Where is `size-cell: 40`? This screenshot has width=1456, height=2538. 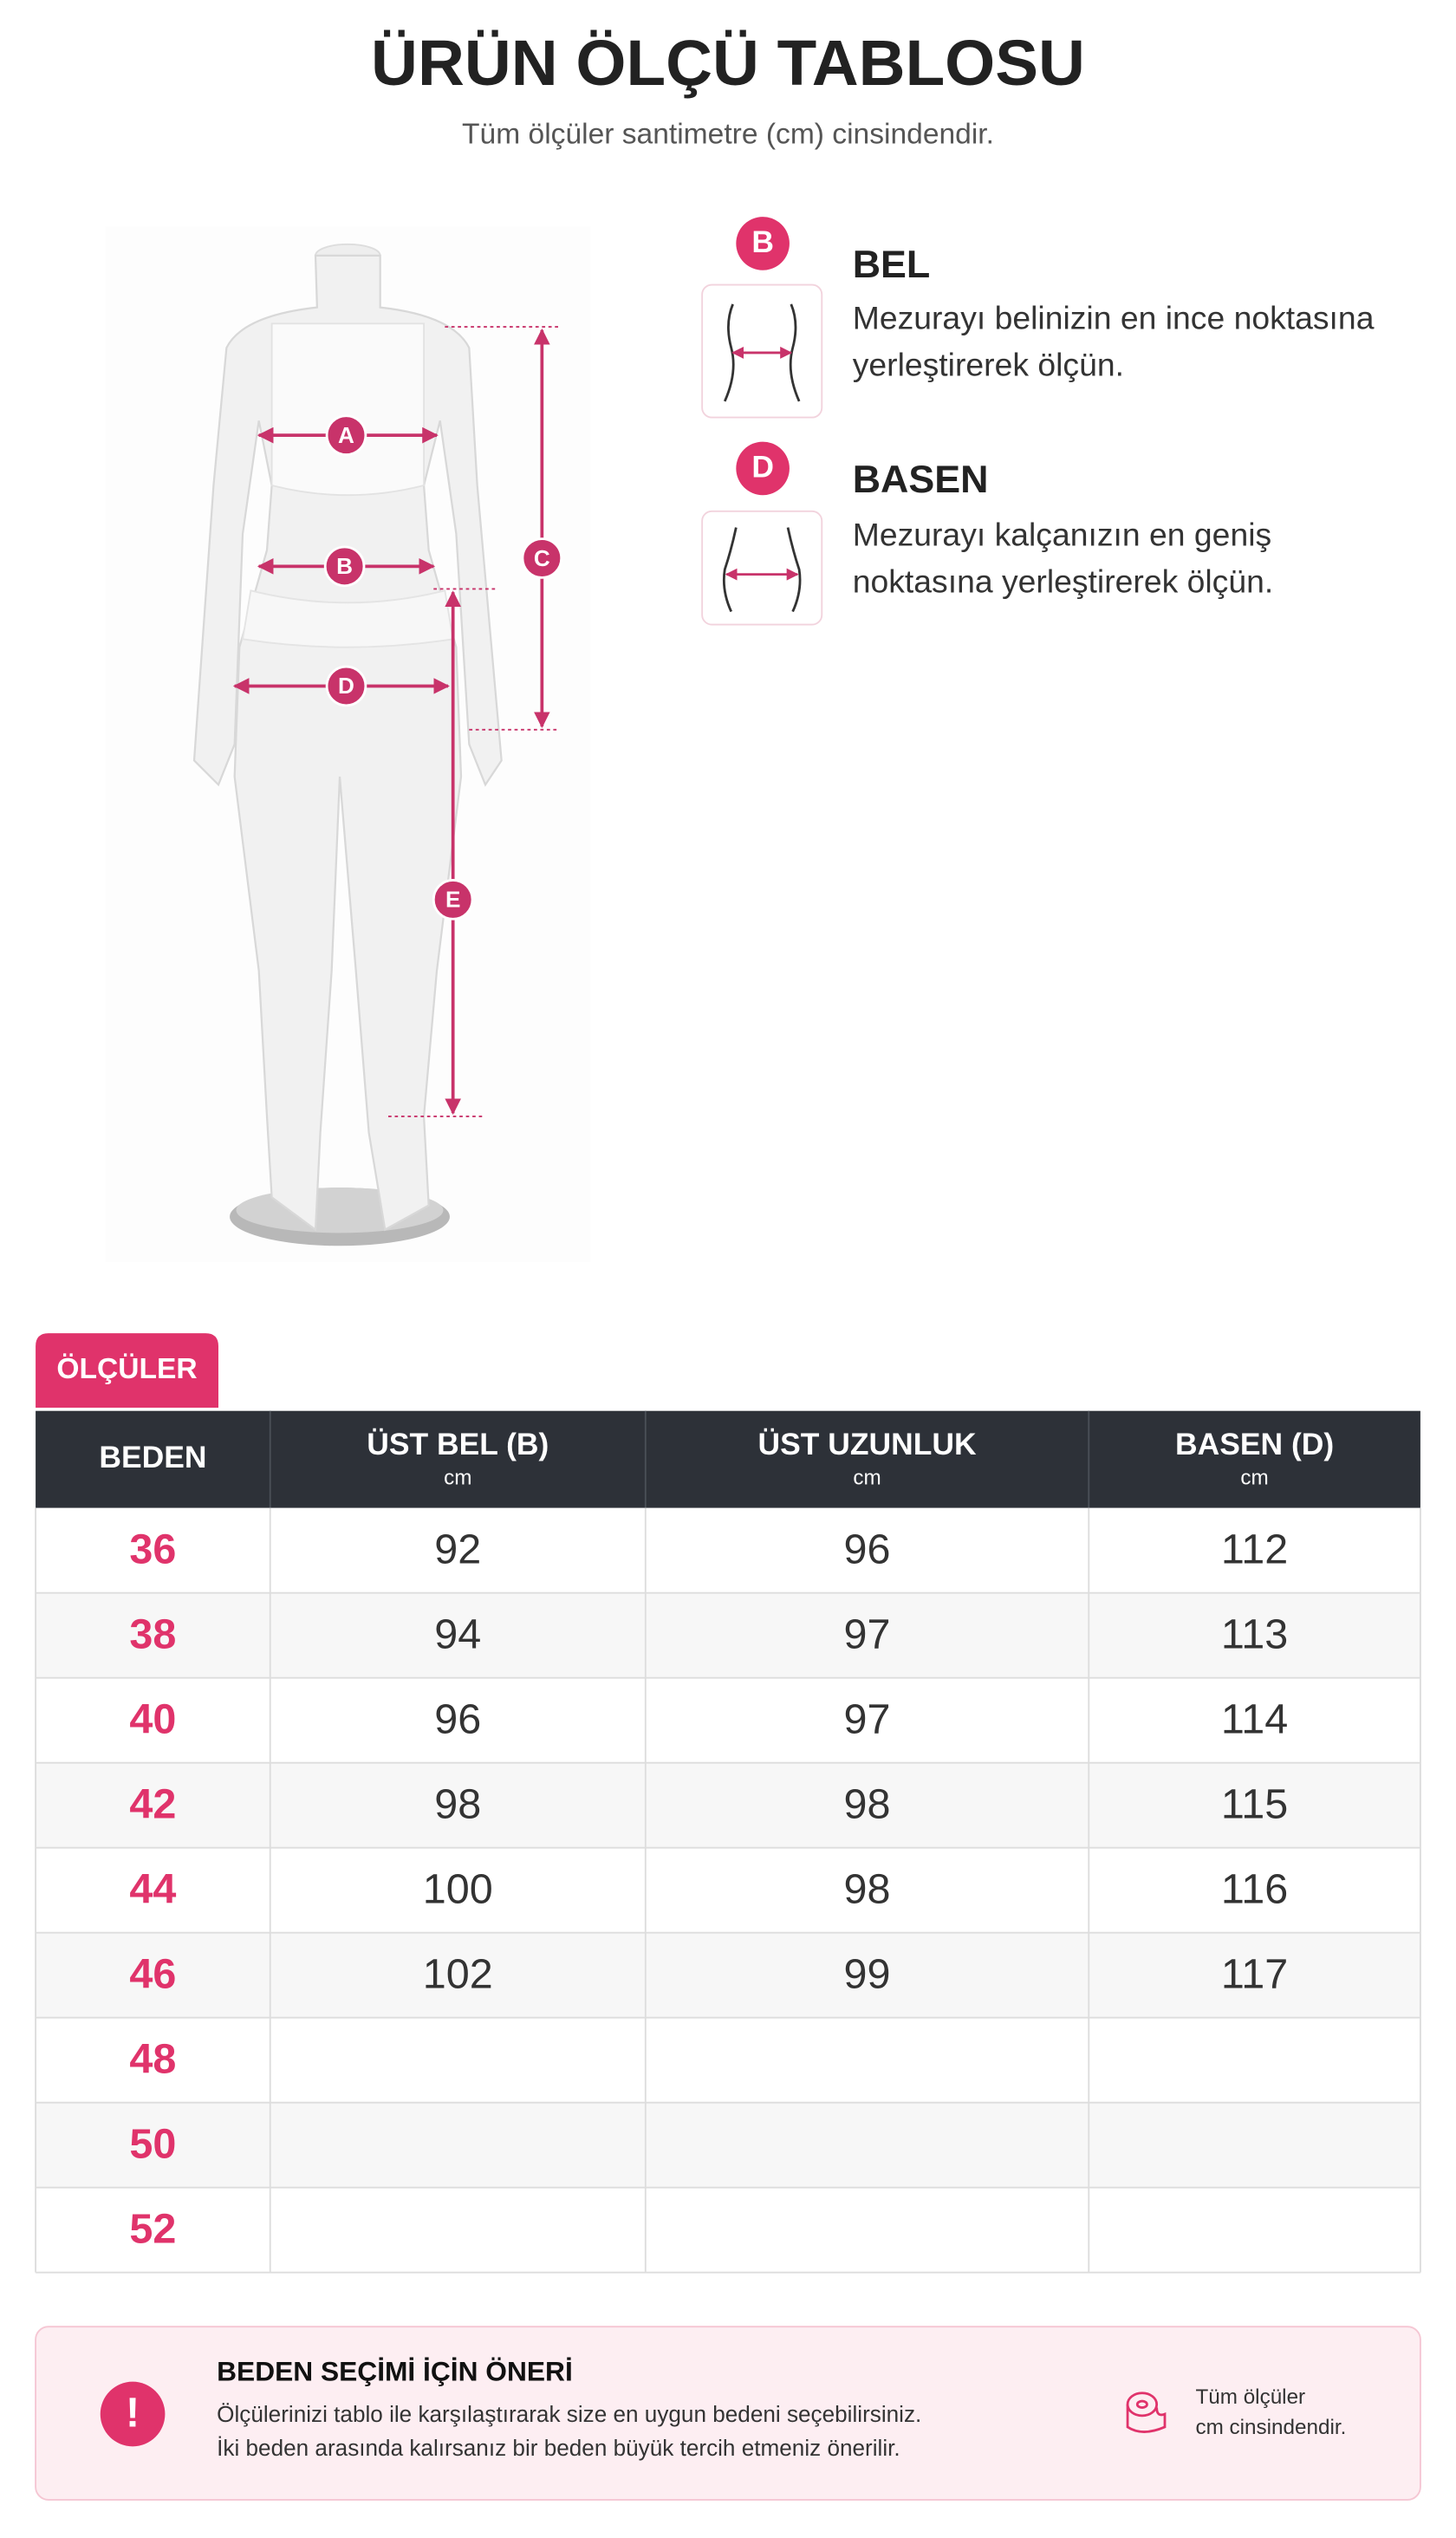
size-cell: 40 is located at coordinates (152, 1719).